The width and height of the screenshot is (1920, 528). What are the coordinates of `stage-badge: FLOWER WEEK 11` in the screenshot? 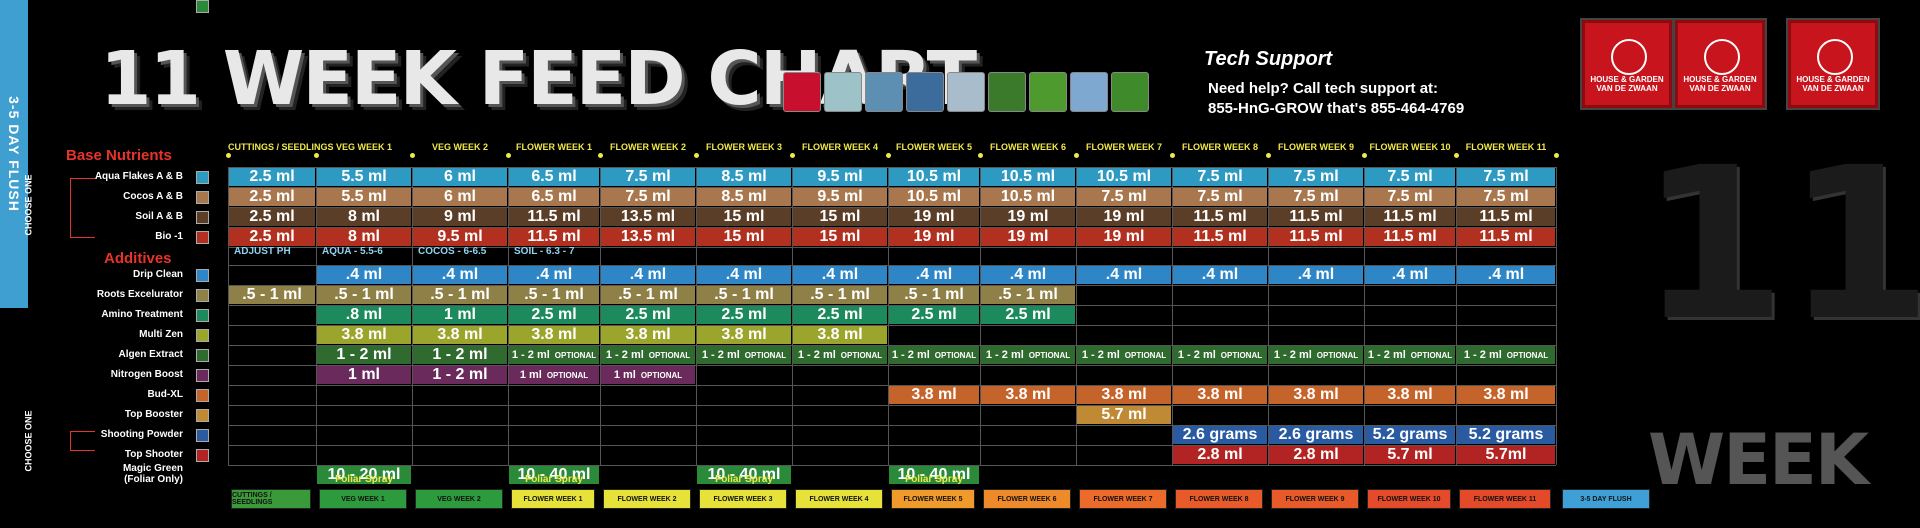 It's located at (1505, 499).